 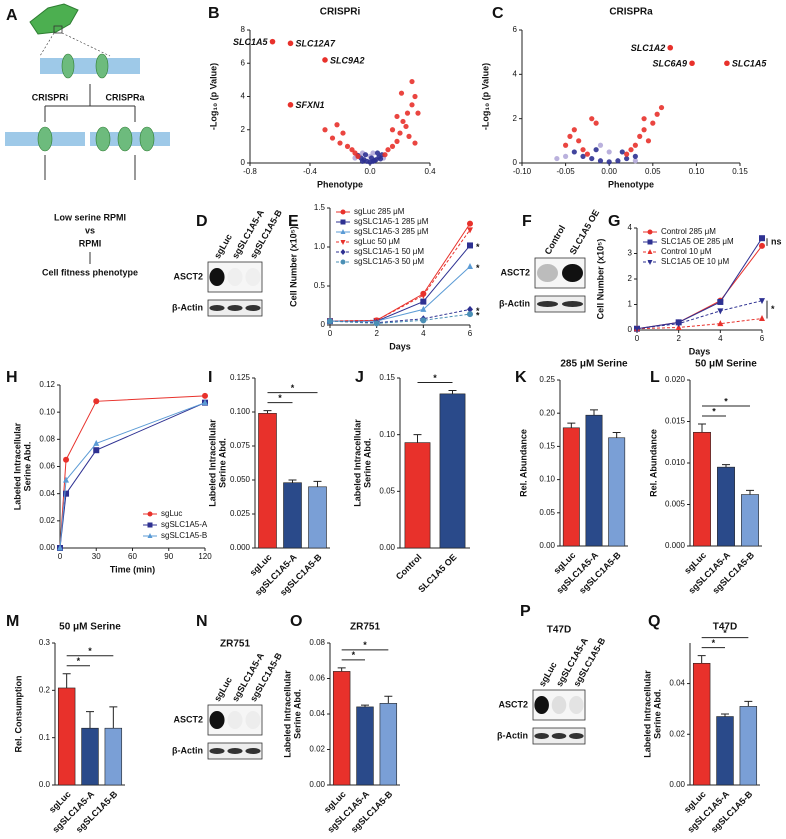 What do you see at coordinates (340, 184) in the screenshot?
I see `x-axis-label: Phenotype` at bounding box center [340, 184].